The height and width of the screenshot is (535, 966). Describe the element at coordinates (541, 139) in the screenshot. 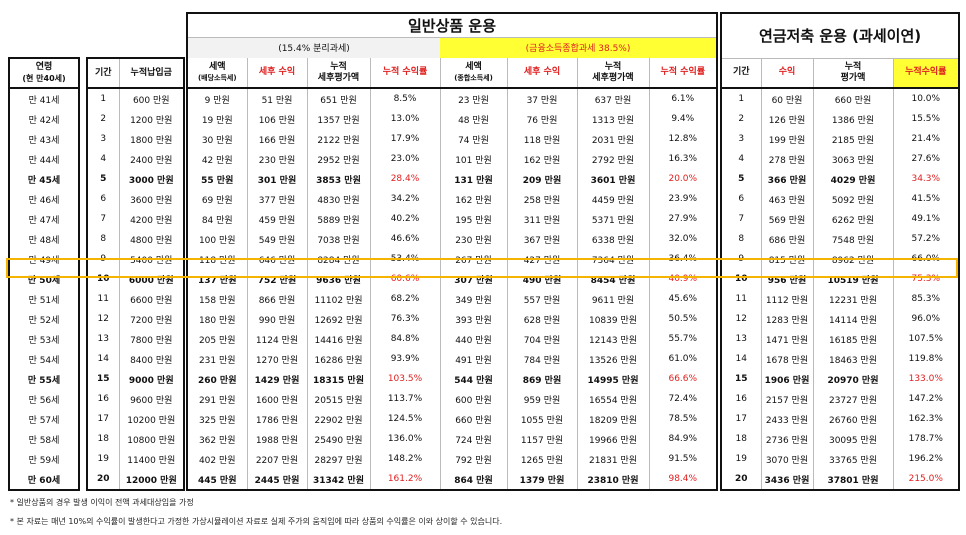

I see `after-tax-b-cell: 118 만원` at that location.